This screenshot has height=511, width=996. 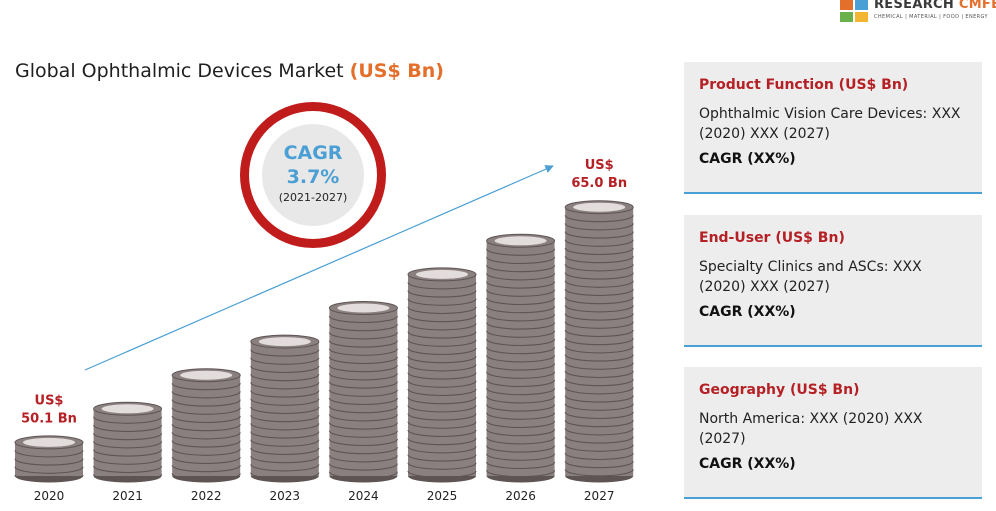 I want to click on panel-heading: End-User (US$ Bn), so click(x=772, y=238).